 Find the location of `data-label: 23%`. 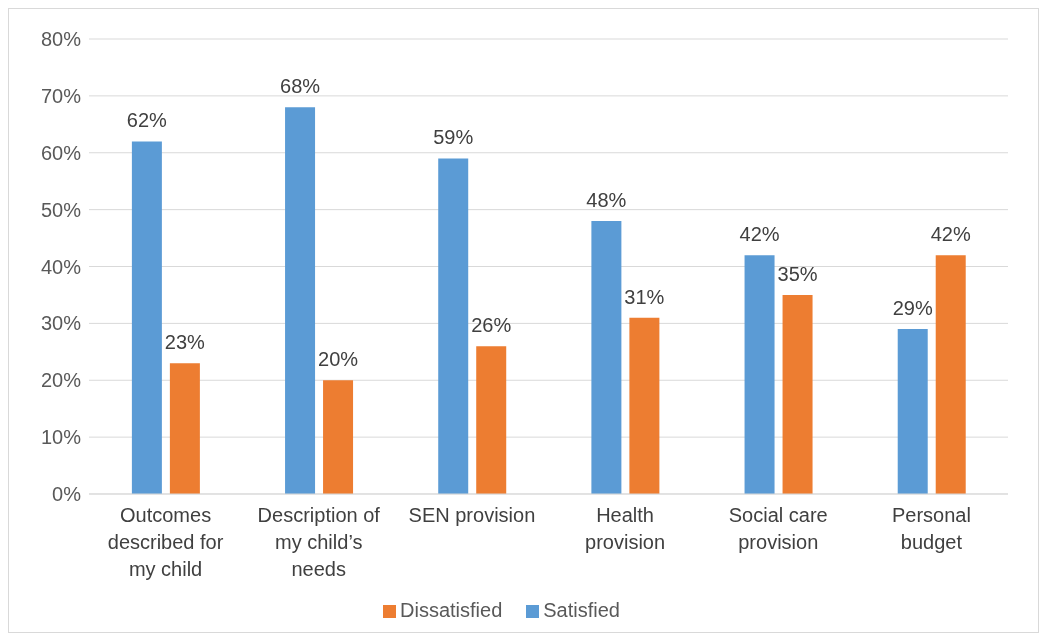

data-label: 23% is located at coordinates (185, 342).